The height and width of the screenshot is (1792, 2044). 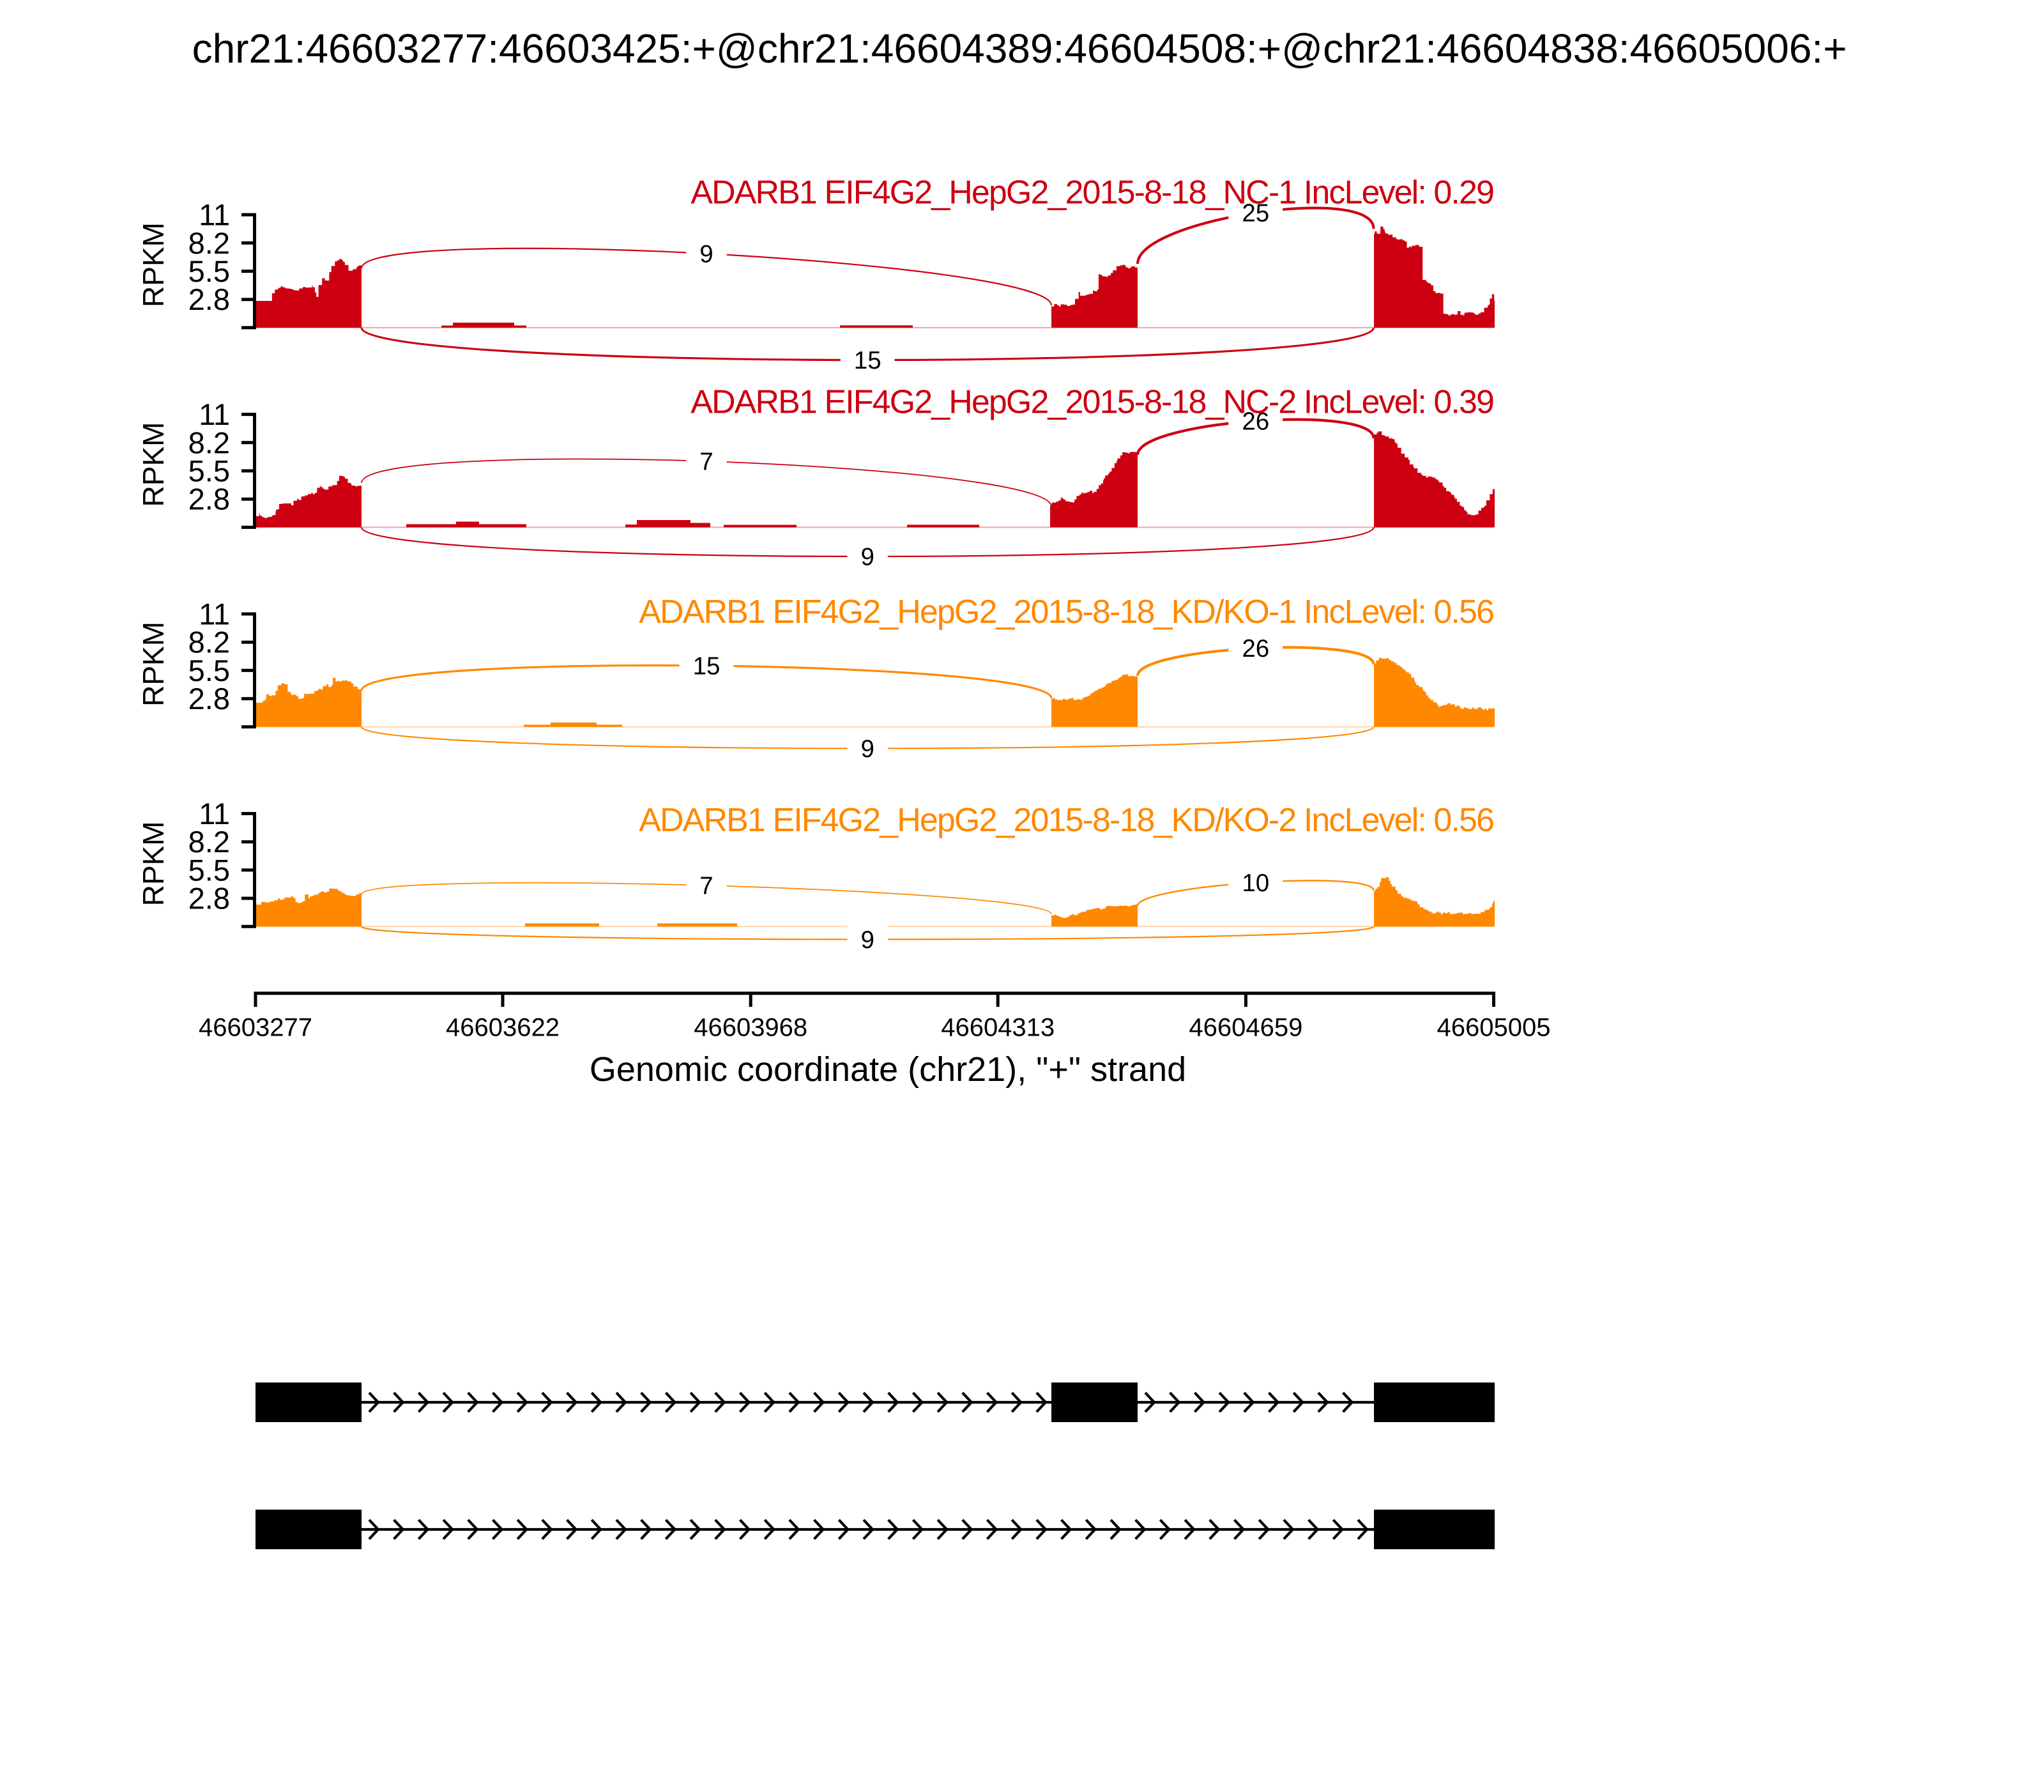 What do you see at coordinates (503, 1028) in the screenshot?
I see `svg-text: 46603622` at bounding box center [503, 1028].